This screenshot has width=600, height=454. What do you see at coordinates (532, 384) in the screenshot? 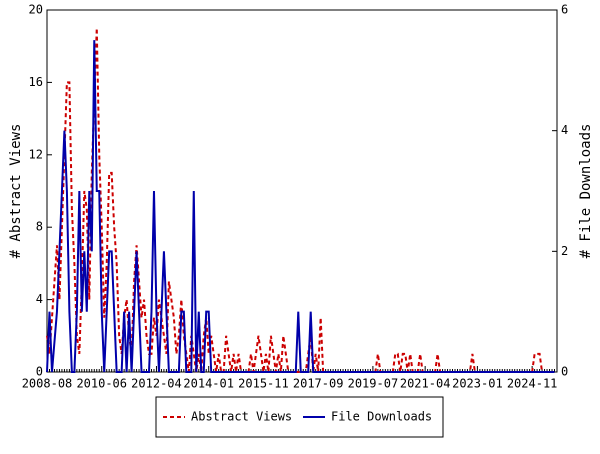
I see `x-tick-label: 2024-11` at bounding box center [532, 384].